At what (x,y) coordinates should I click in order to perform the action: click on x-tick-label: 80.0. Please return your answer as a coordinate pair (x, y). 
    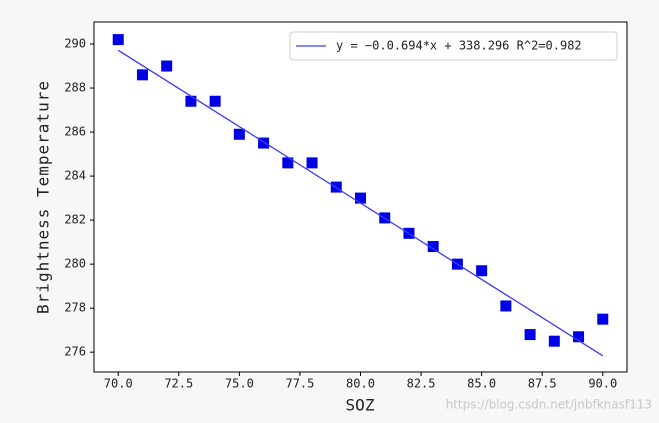
    Looking at the image, I should click on (360, 384).